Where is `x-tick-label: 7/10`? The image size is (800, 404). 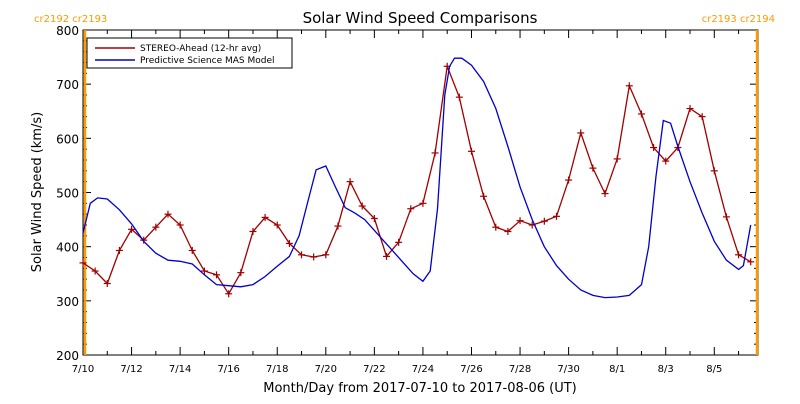 x-tick-label: 7/10 is located at coordinates (83, 369).